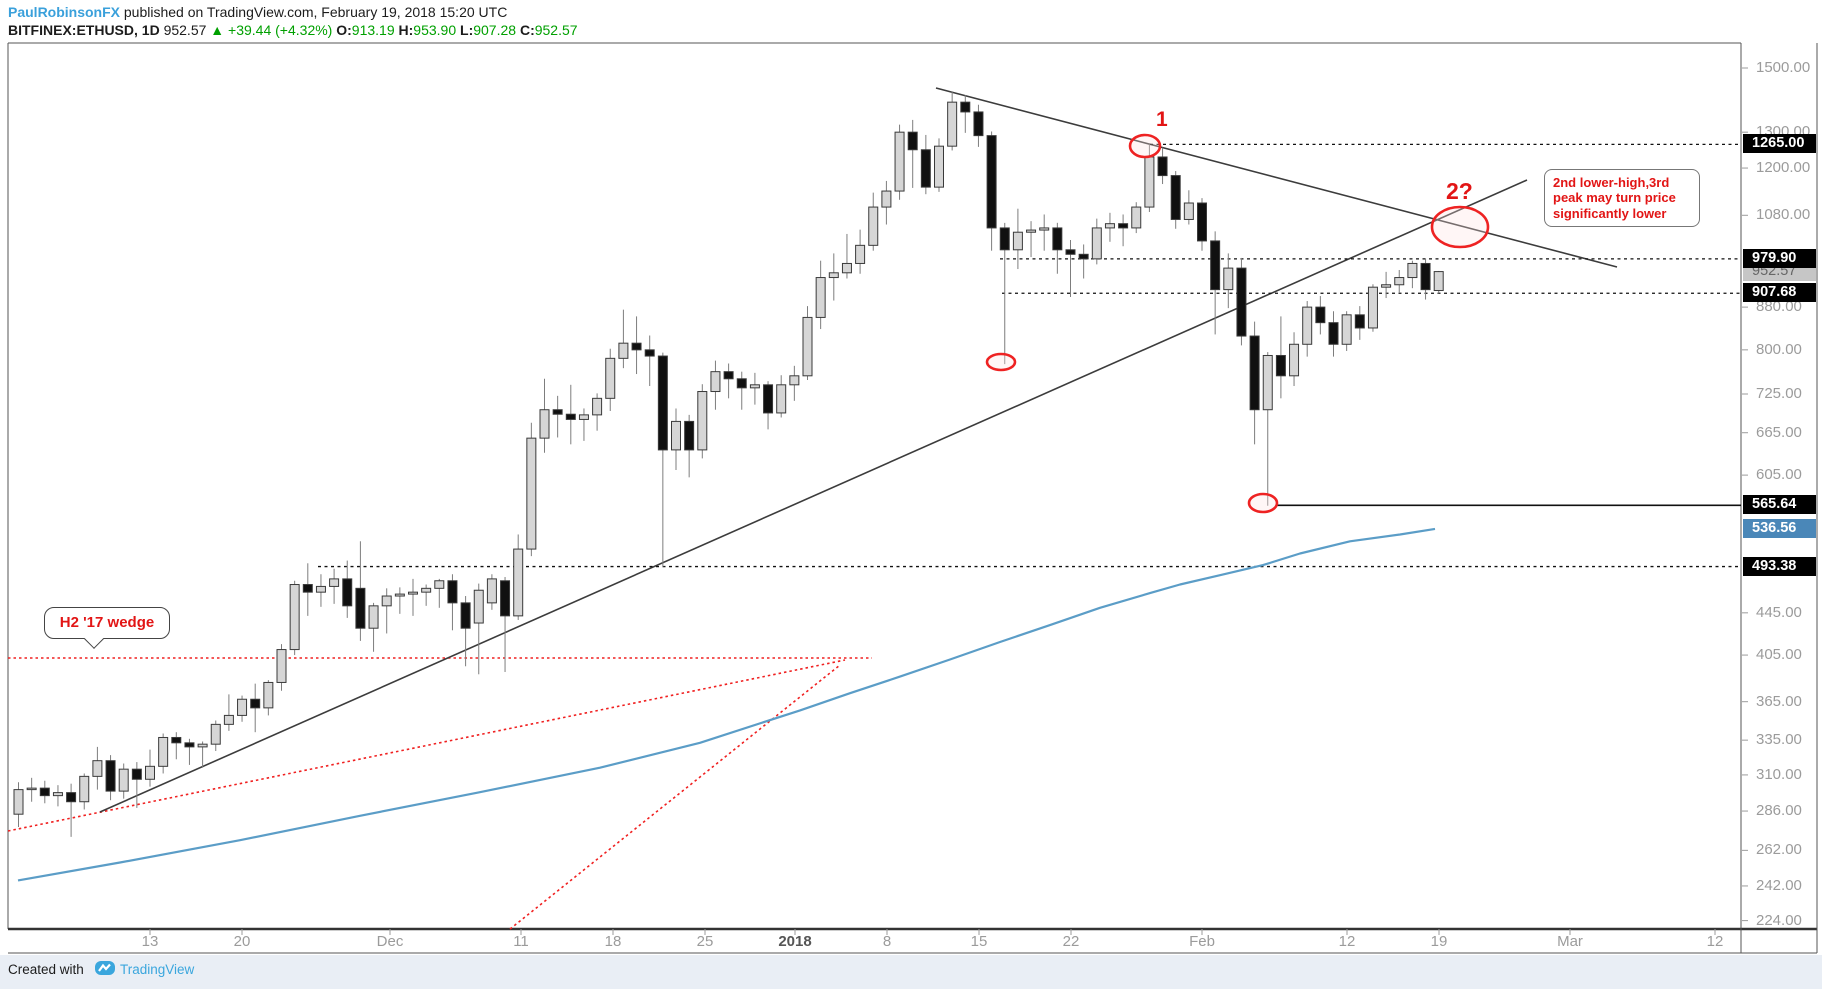  Describe the element at coordinates (1263, 503) in the screenshot. I see `circle-feb-low` at that location.